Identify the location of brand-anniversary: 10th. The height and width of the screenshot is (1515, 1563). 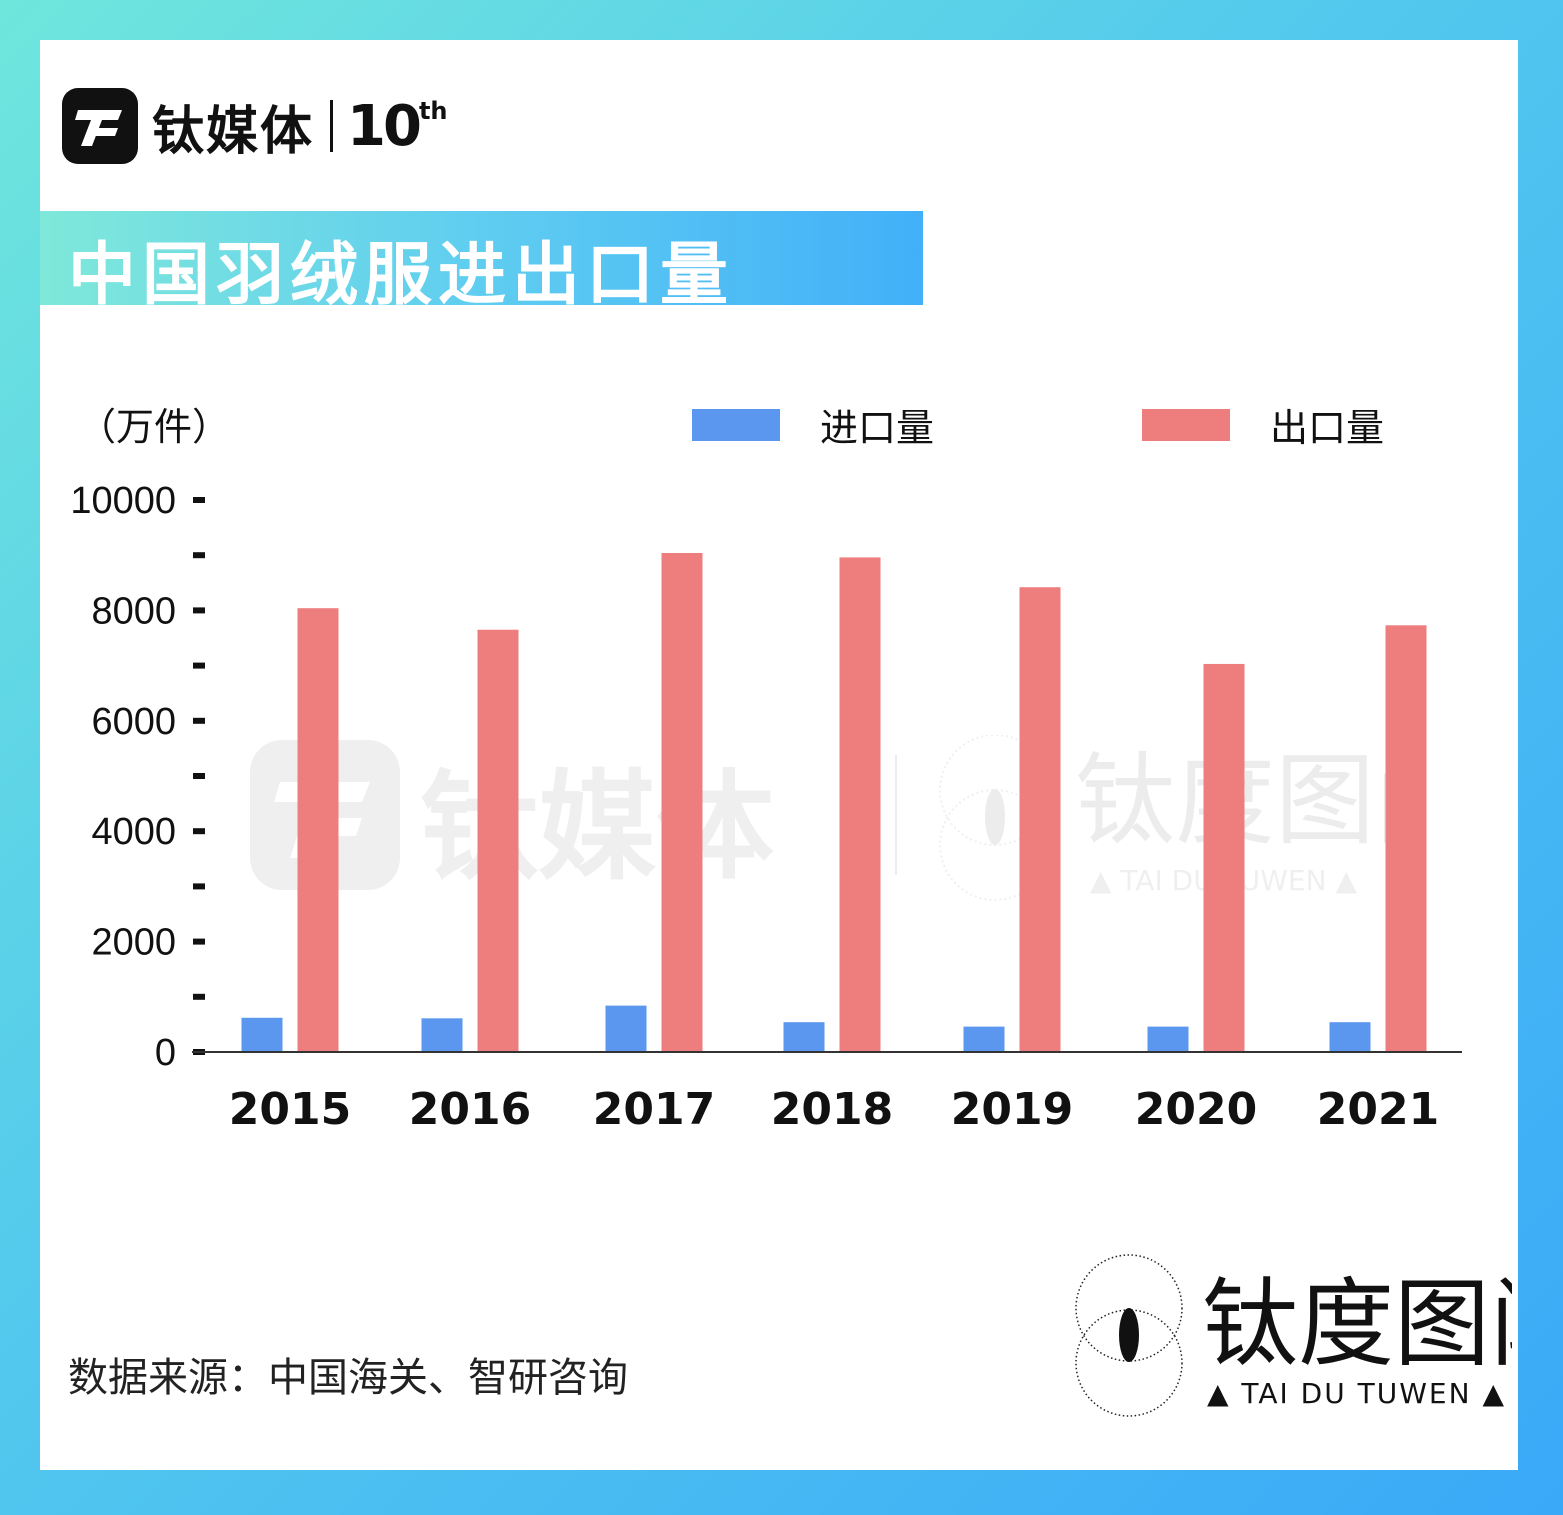
(397, 126).